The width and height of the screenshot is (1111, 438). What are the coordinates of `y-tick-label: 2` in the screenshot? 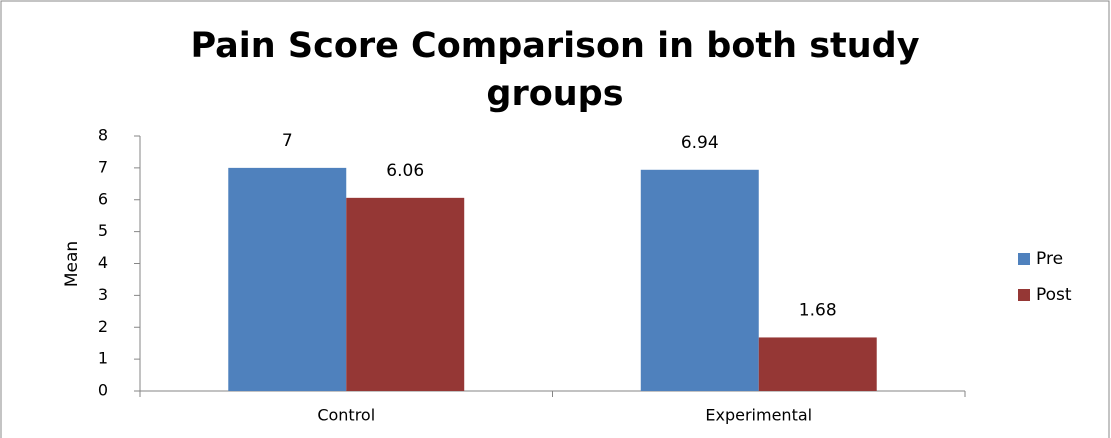 It's located at (103, 326).